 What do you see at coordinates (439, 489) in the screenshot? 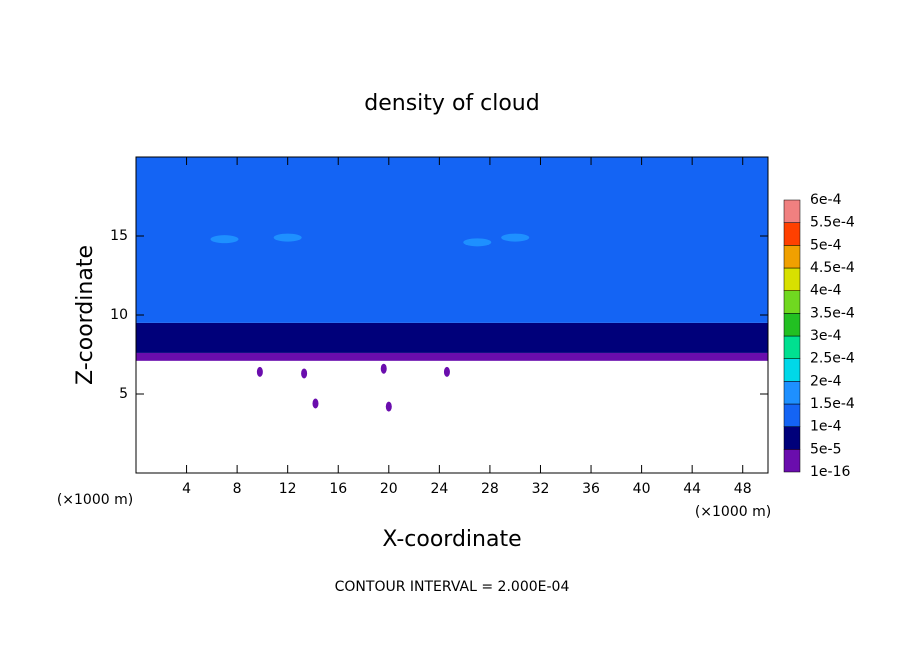
I see `x-tick-label: 24` at bounding box center [439, 489].